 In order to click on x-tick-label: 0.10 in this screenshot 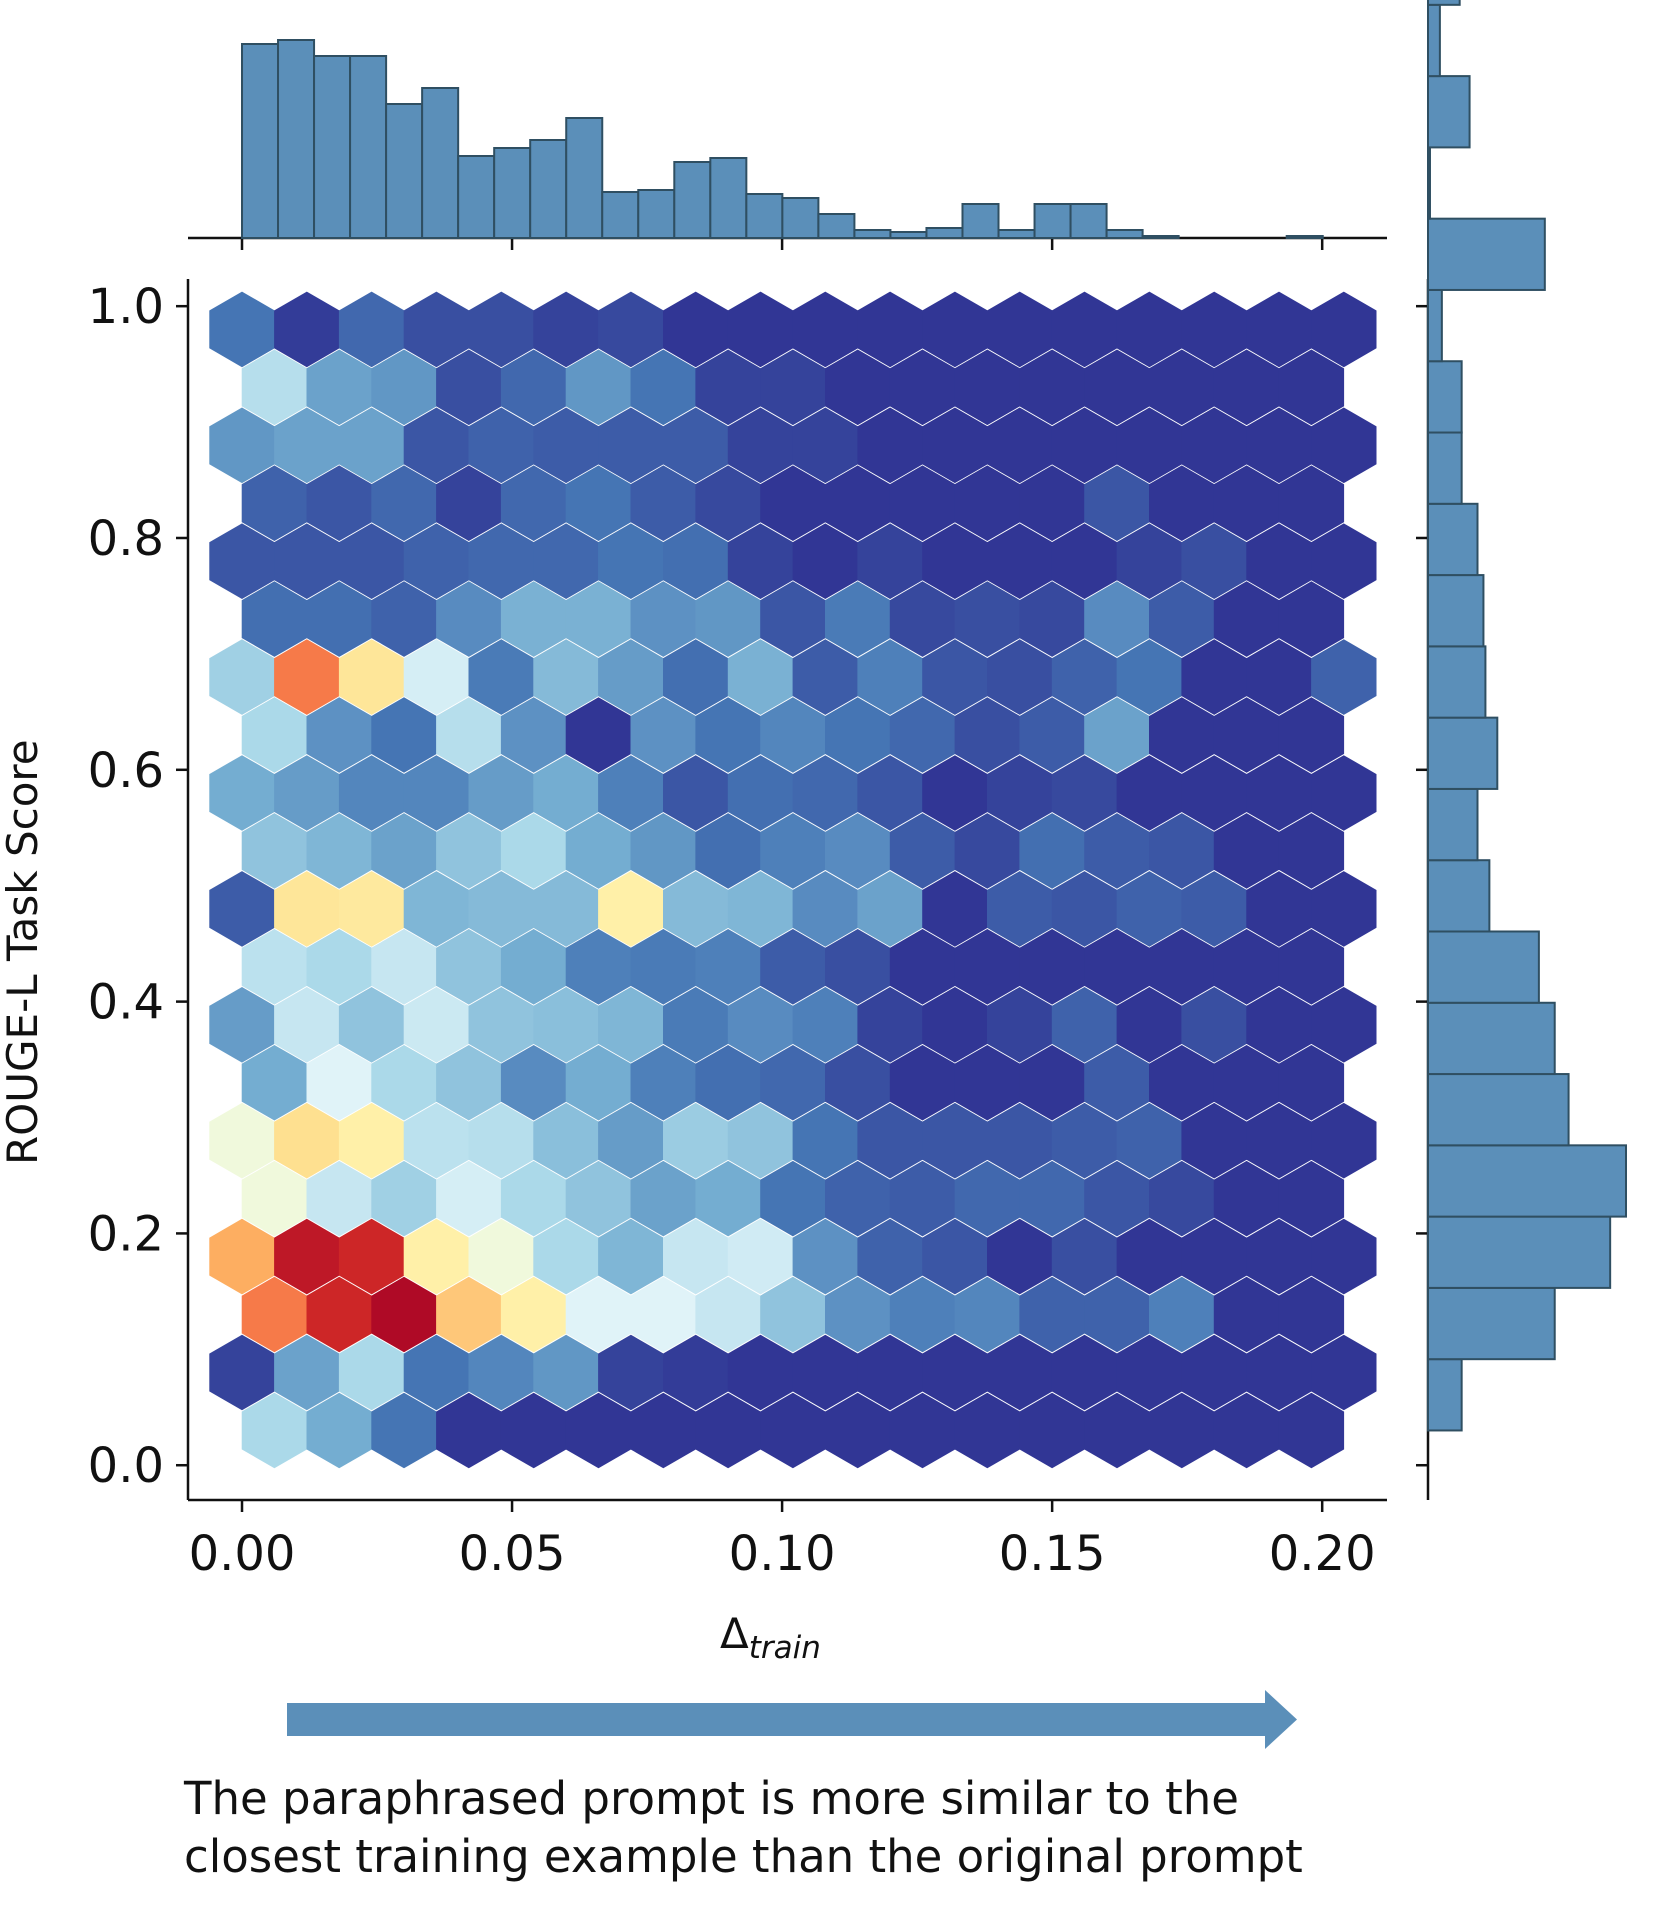, I will do `click(782, 1554)`.